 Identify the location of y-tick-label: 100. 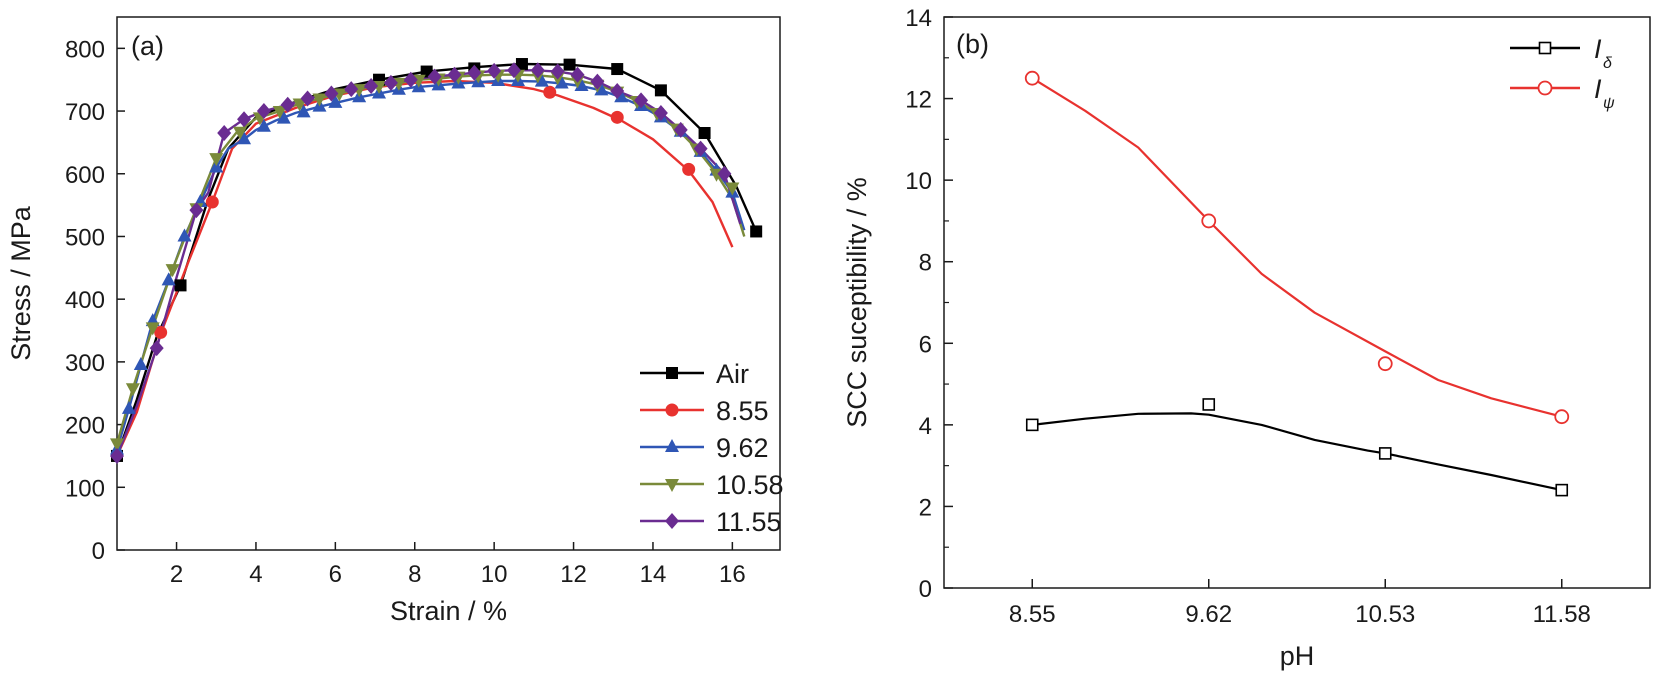
(85, 488).